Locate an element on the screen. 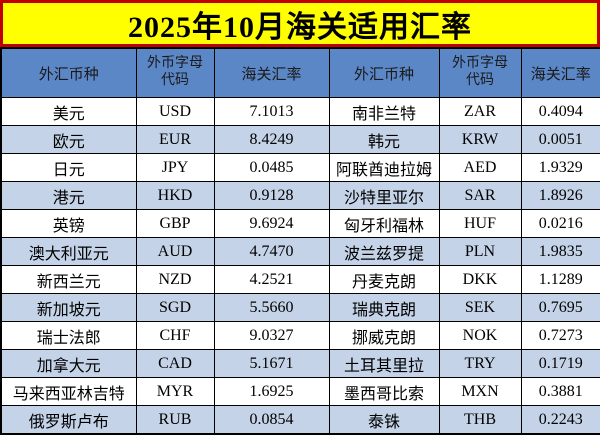  cell-currency-name: 南非兰特 is located at coordinates (384, 111).